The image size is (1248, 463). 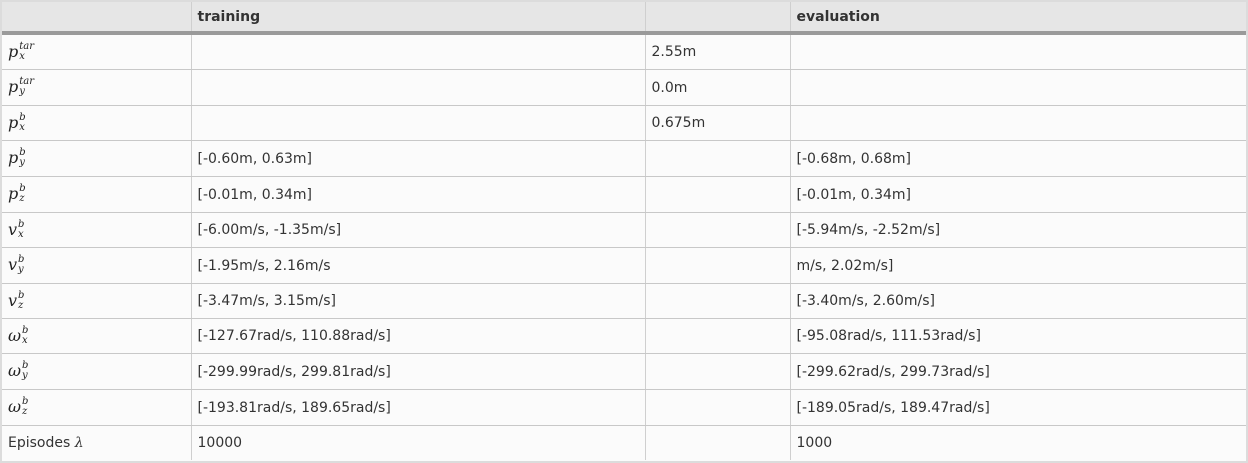 What do you see at coordinates (624, 265) in the screenshot?
I see `table-row: v b y [-1.95m/s, 2.16m/s m/s, 2.02m/s]` at bounding box center [624, 265].